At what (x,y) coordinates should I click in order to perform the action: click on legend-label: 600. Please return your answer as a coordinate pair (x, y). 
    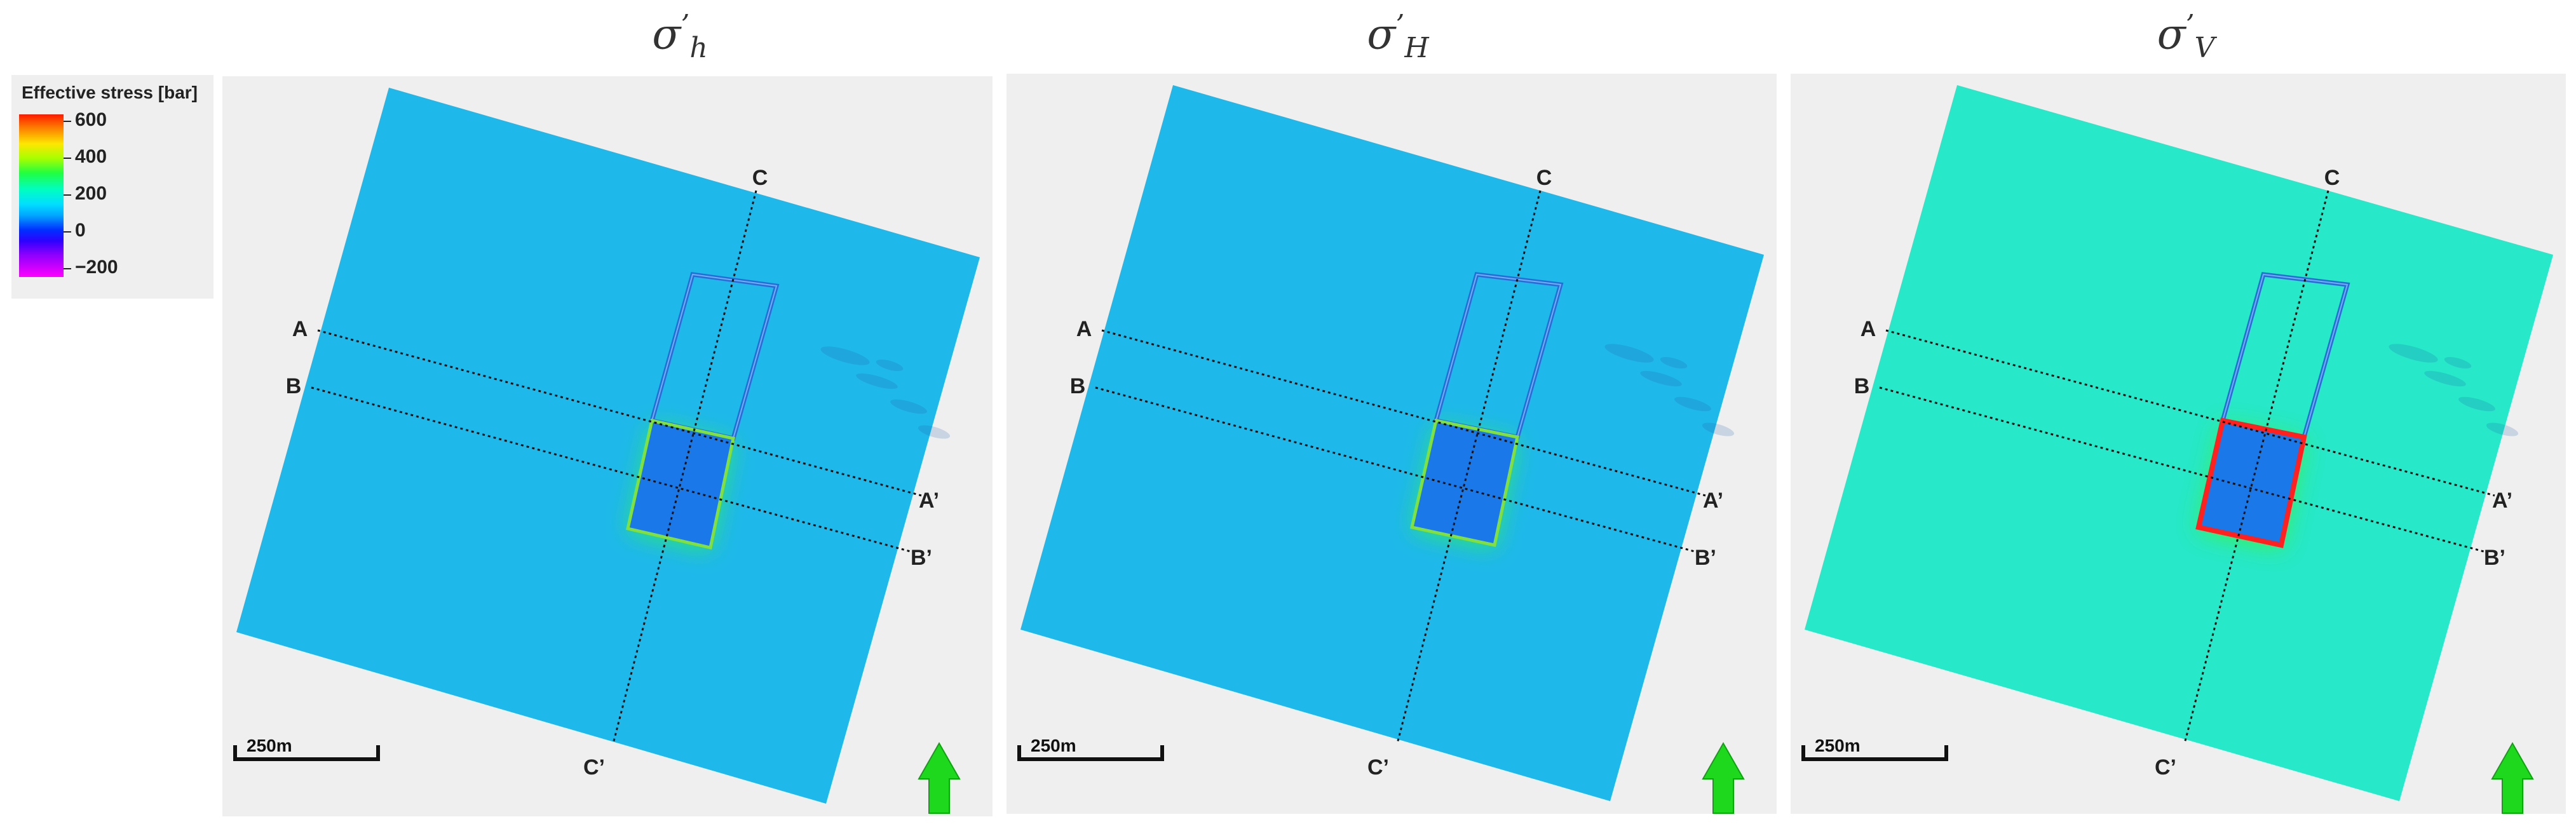
    Looking at the image, I should click on (91, 119).